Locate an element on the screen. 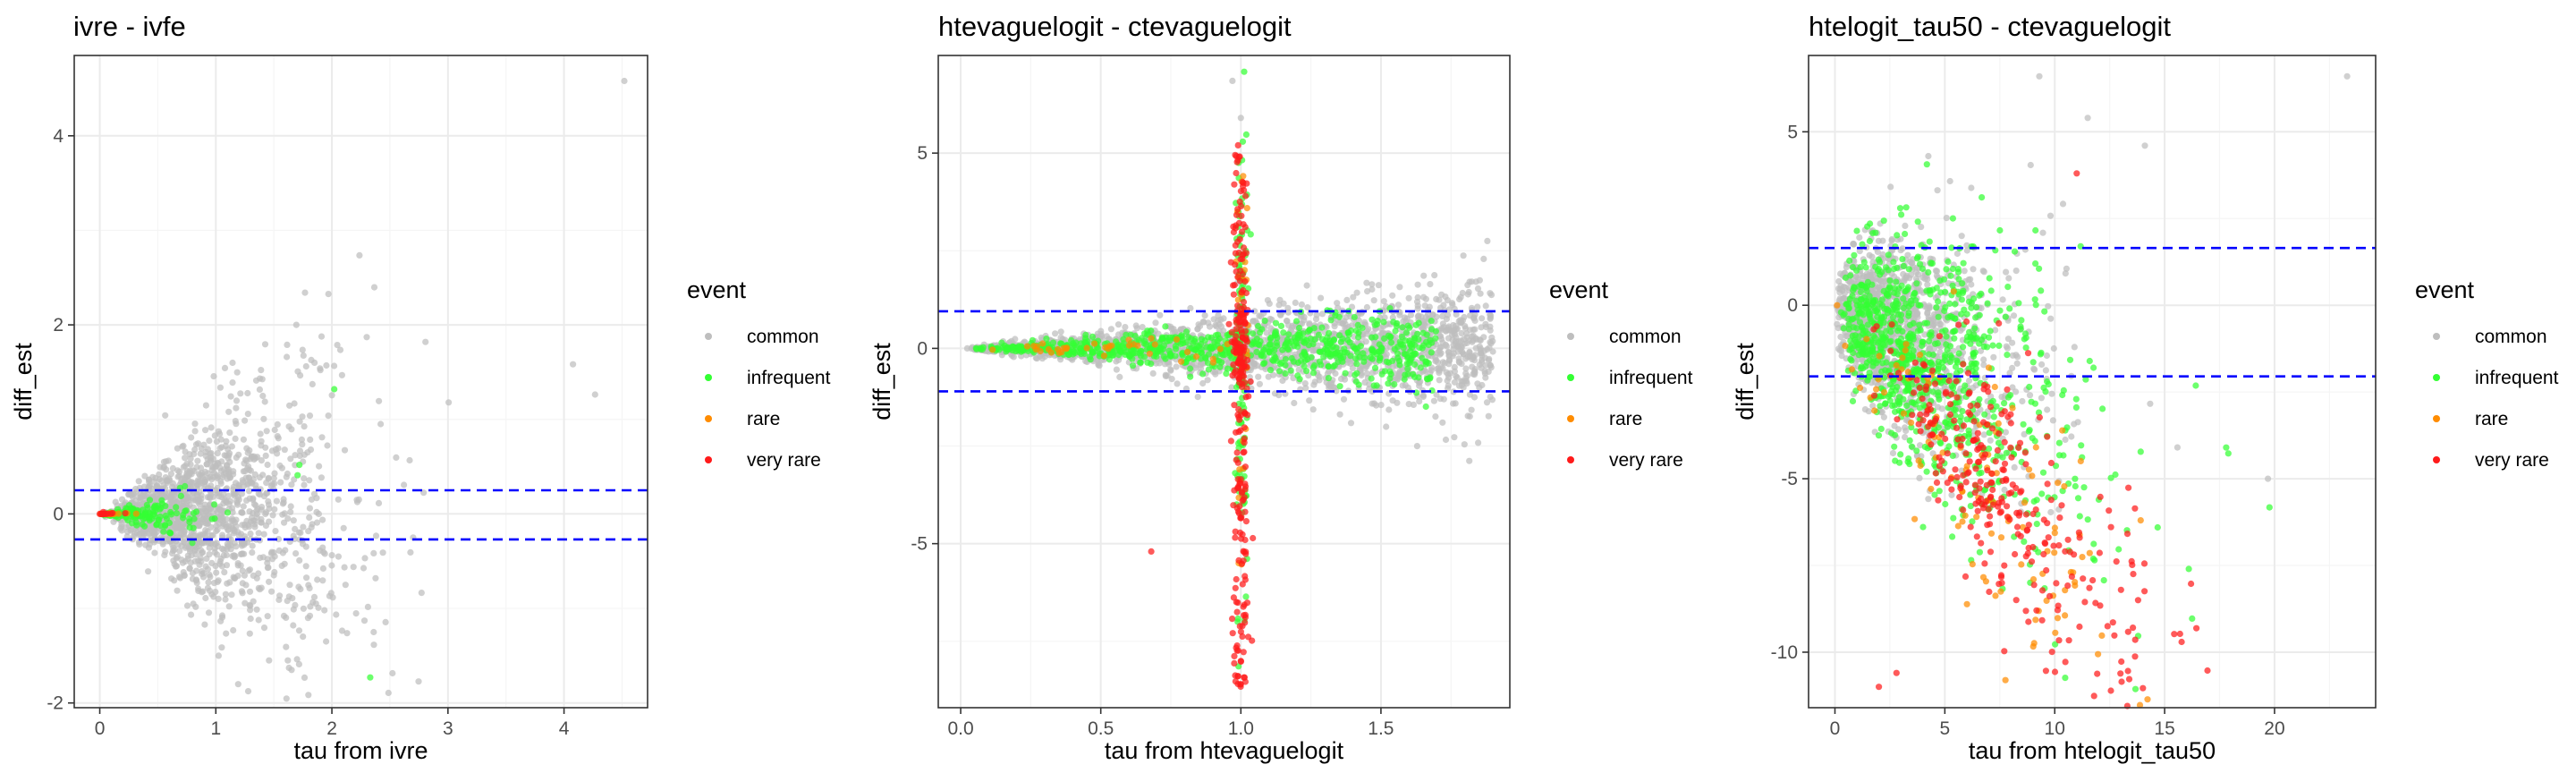  x-tick-label: 4 is located at coordinates (564, 728).